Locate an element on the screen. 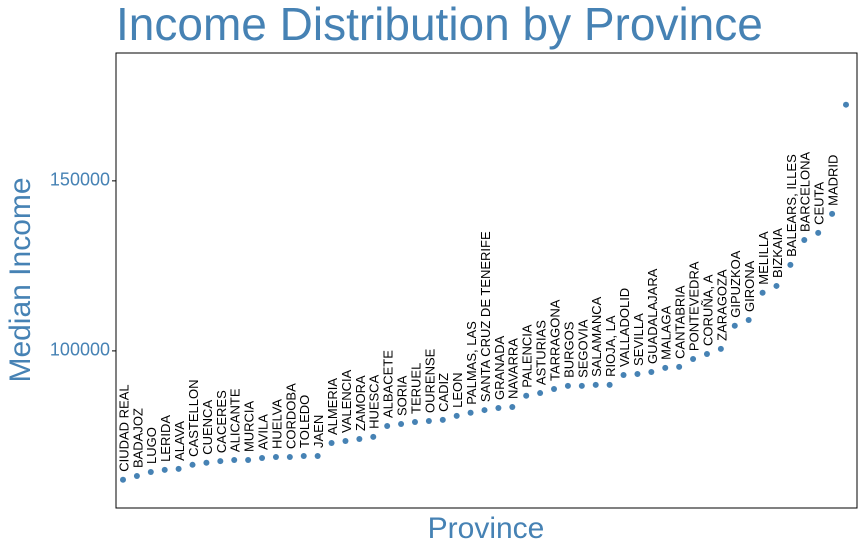 The image size is (862, 550). point-label: PALENCIA is located at coordinates (527, 356).